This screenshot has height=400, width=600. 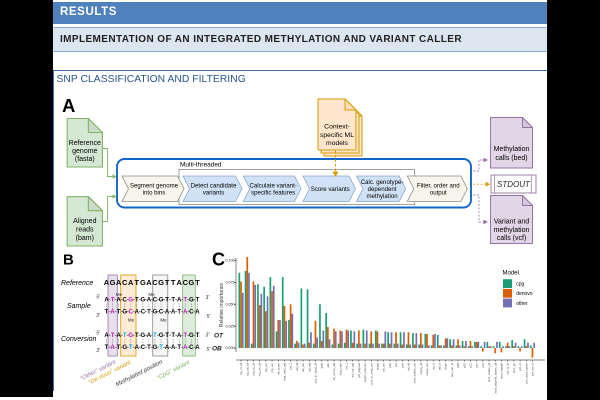 What do you see at coordinates (241, 369) in the screenshot?
I see `svg-text: bq_ot_all` at bounding box center [241, 369].